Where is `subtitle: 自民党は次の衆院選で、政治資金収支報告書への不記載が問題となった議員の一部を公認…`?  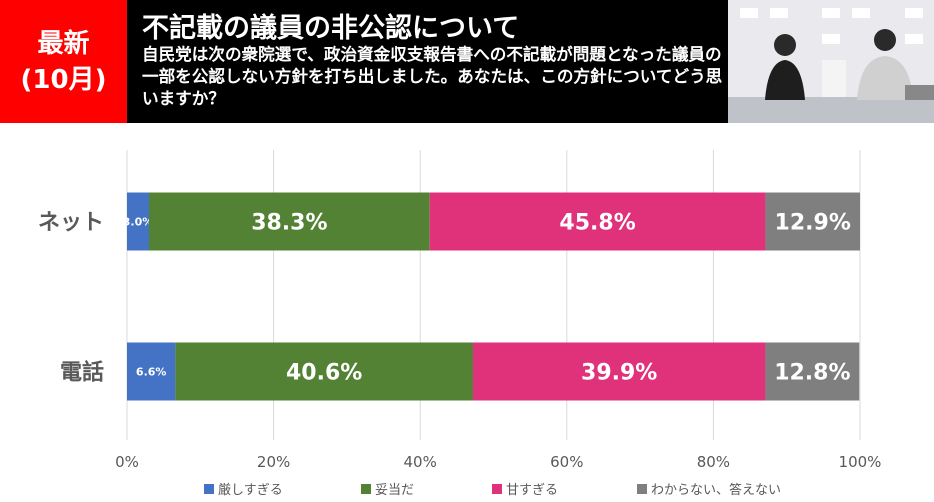
subtitle: 自民党は次の衆院選で、政治資金収支報告書への不記載が問題となった議員の一部を公認… is located at coordinates (432, 76).